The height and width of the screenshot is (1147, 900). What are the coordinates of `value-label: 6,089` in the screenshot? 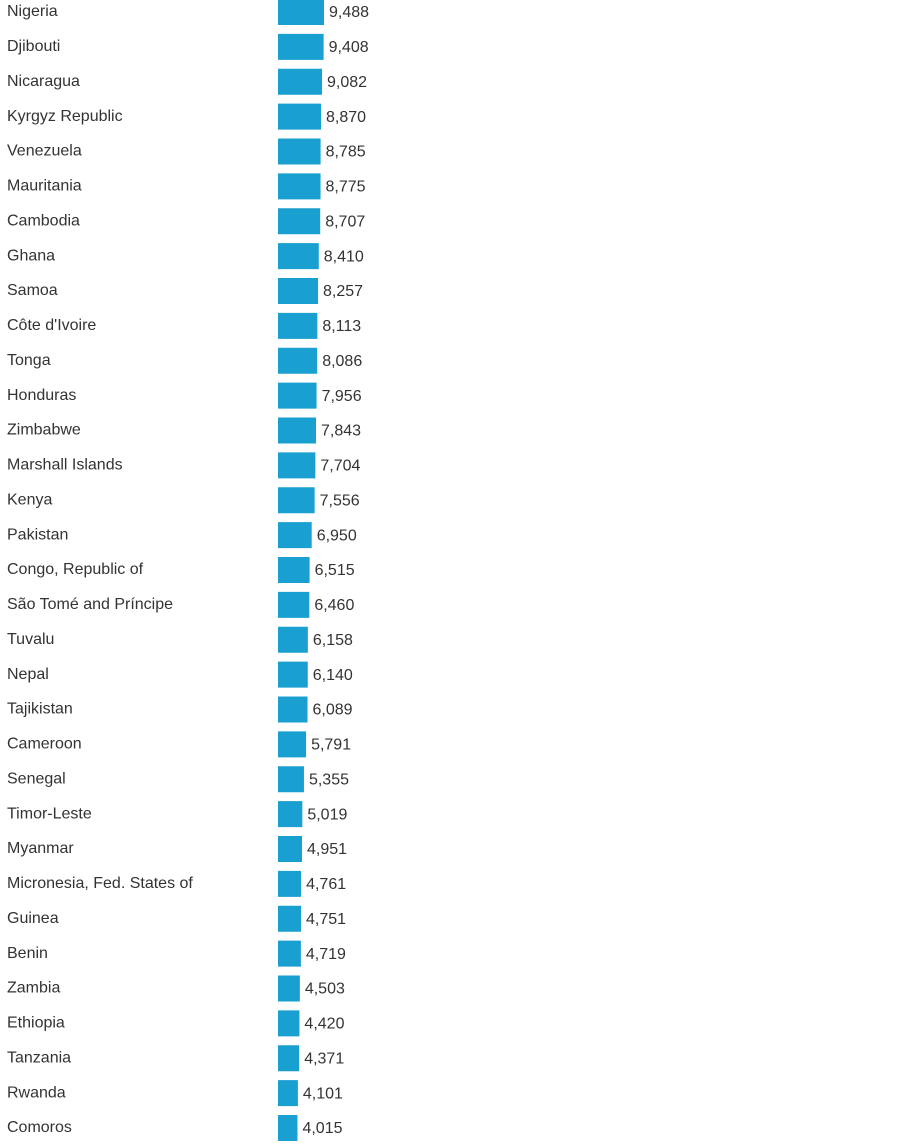 It's located at (333, 710).